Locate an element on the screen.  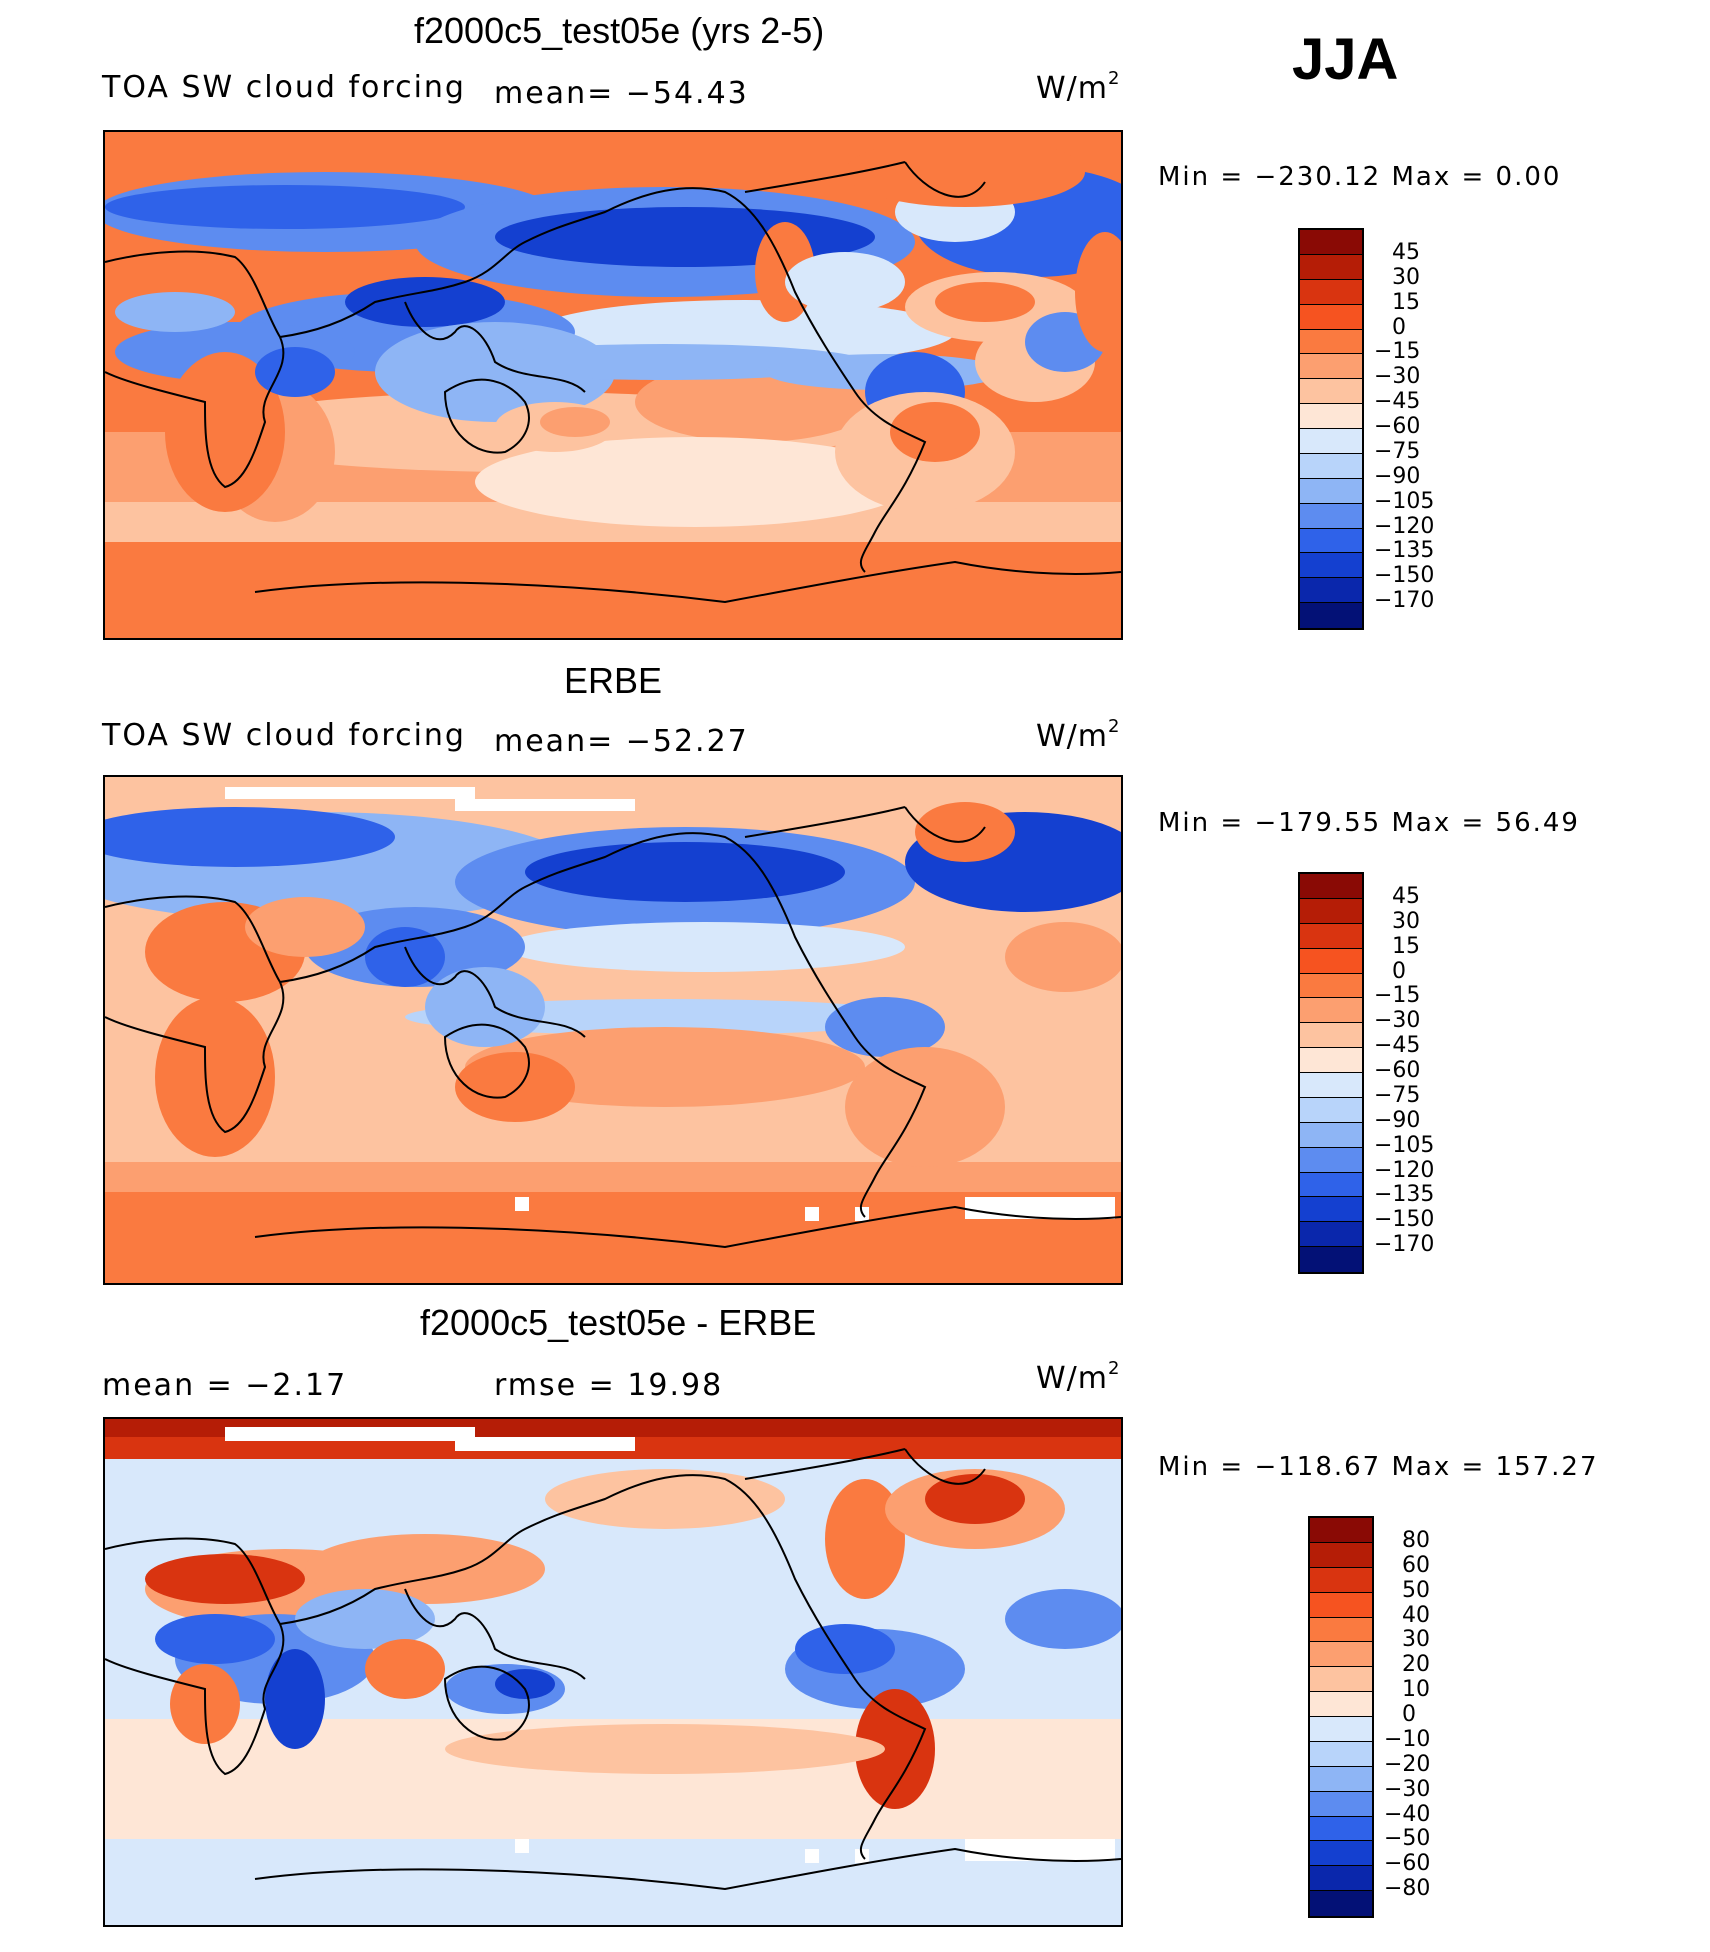
colorbar-tick-label: −15 is located at coordinates (1397, 352).